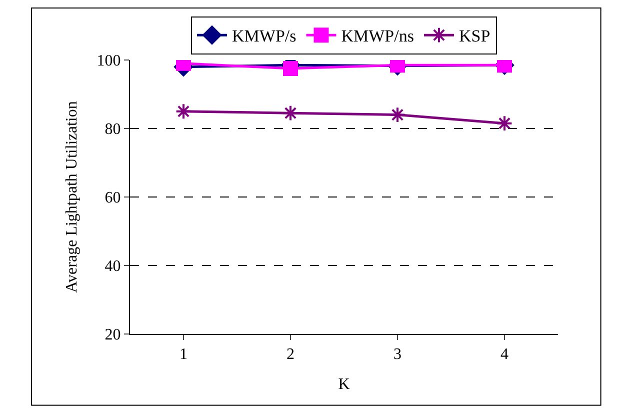  Describe the element at coordinates (112, 129) in the screenshot. I see `y-tick-label: 80` at that location.